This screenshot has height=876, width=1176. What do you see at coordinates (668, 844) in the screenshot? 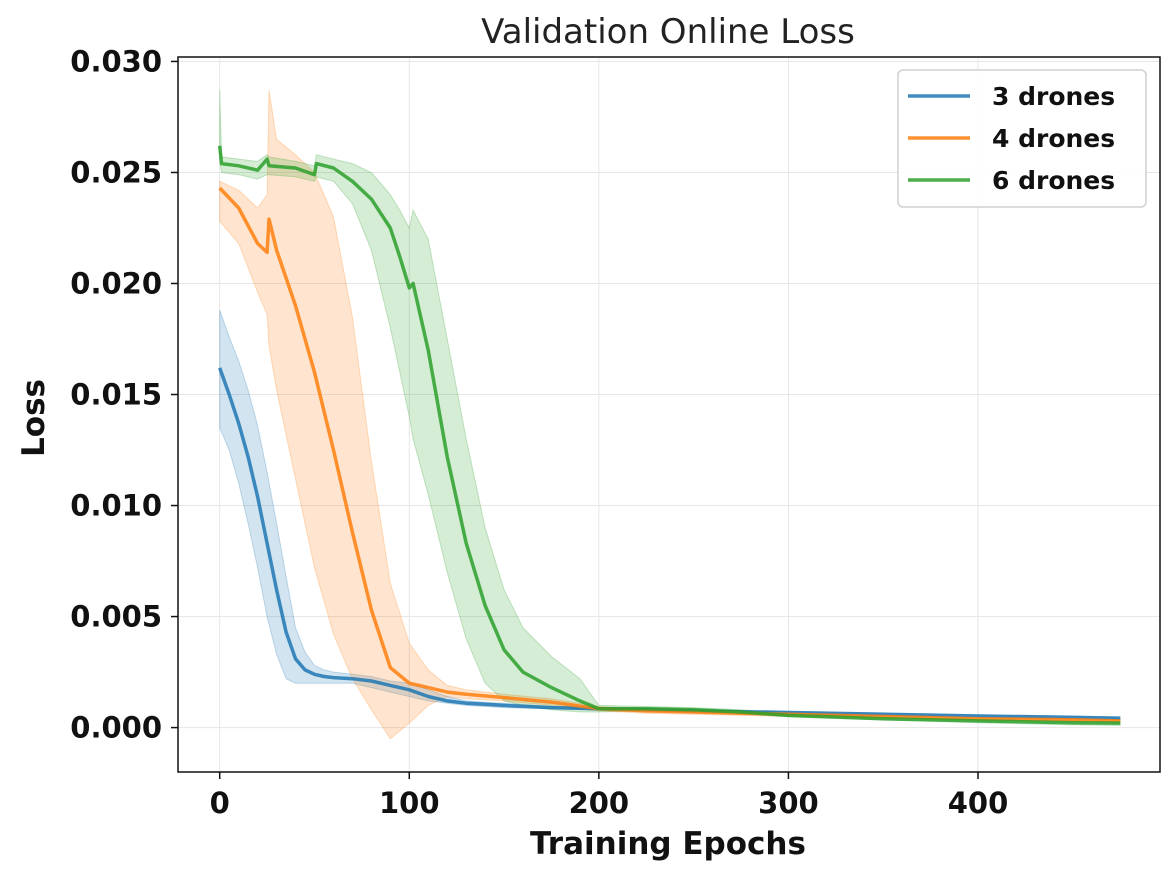
I see `x-axis-label: Training Epochs` at bounding box center [668, 844].